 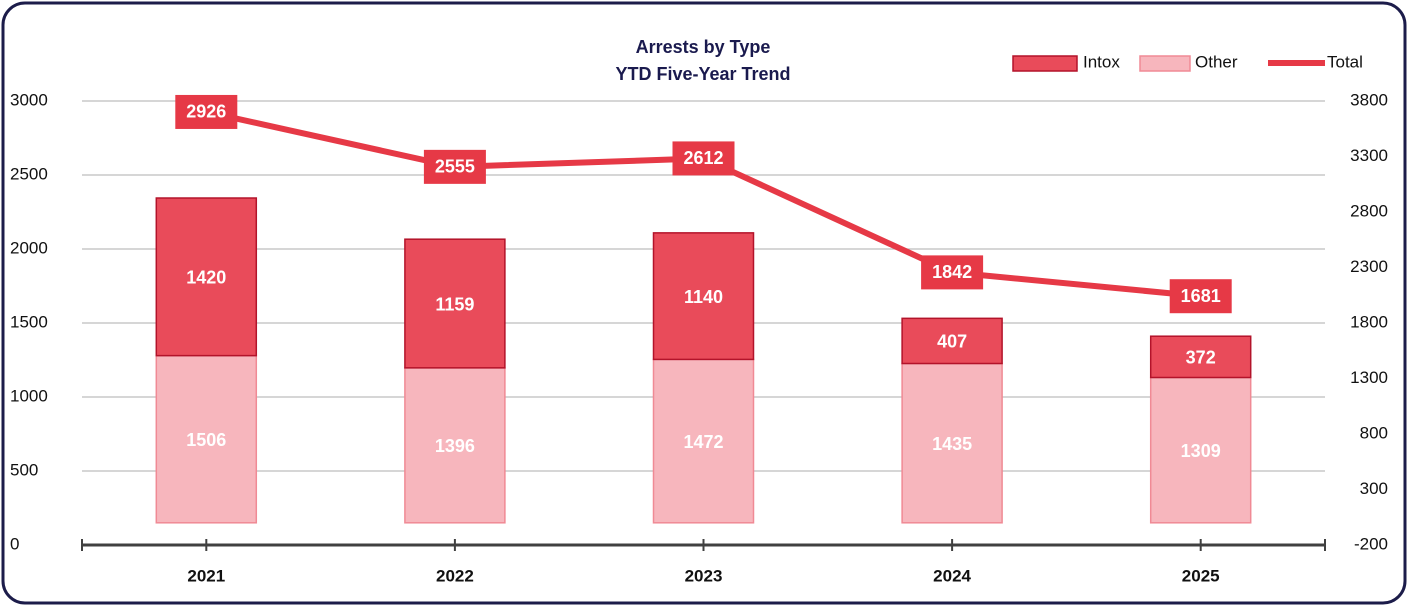 What do you see at coordinates (703, 47) in the screenshot?
I see `chart-title: Arrests by Type` at bounding box center [703, 47].